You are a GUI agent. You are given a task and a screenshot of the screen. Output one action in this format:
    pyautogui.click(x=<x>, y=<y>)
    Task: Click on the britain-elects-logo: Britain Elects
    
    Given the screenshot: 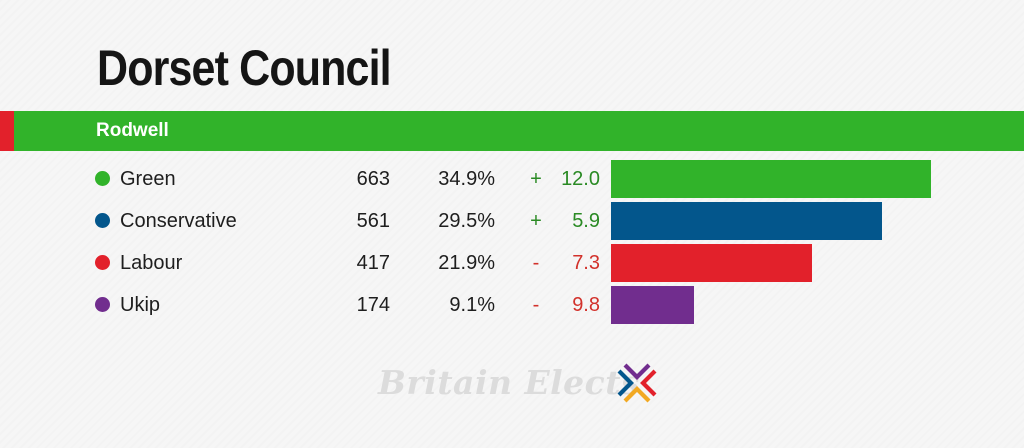 What is the action you would take?
    pyautogui.click(x=523, y=383)
    